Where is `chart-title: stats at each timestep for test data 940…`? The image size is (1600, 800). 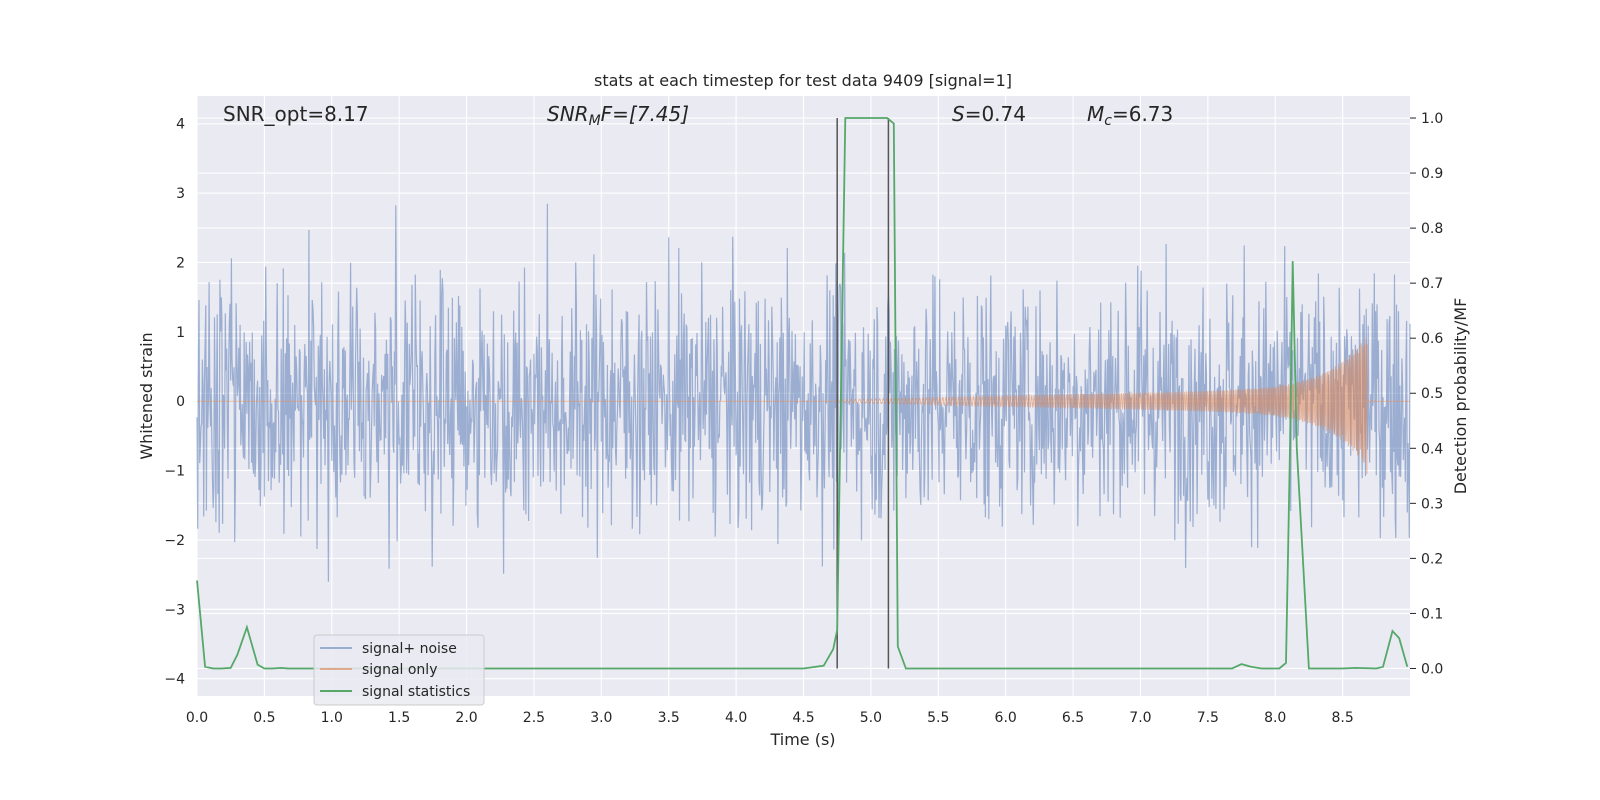 chart-title: stats at each timestep for test data 940… is located at coordinates (803, 80).